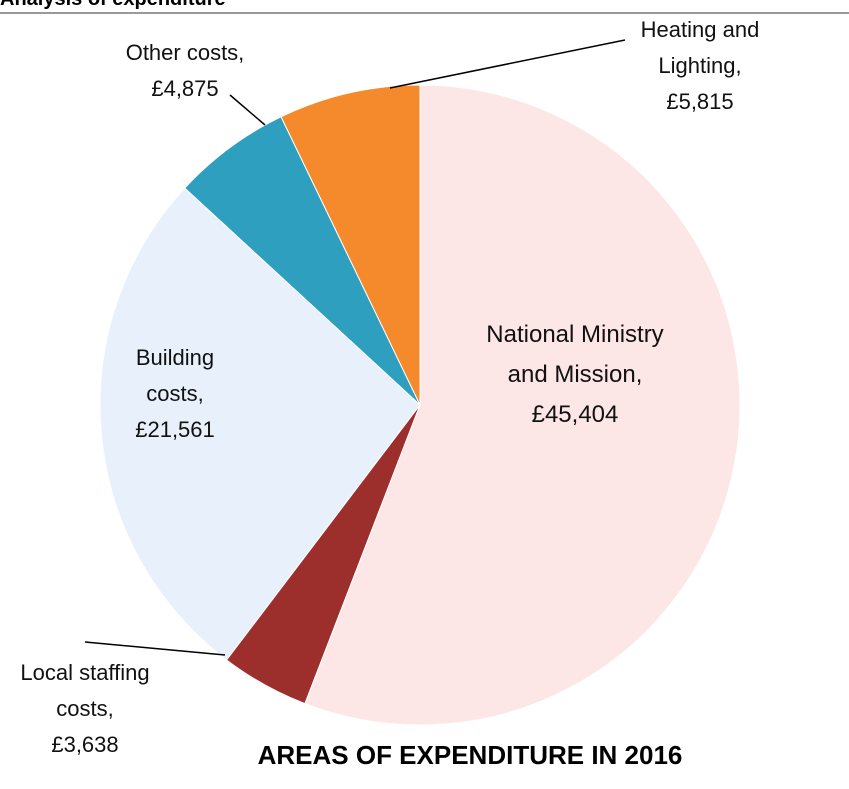  I want to click on data-label: Local staffing costs, £3,638, so click(85, 709).